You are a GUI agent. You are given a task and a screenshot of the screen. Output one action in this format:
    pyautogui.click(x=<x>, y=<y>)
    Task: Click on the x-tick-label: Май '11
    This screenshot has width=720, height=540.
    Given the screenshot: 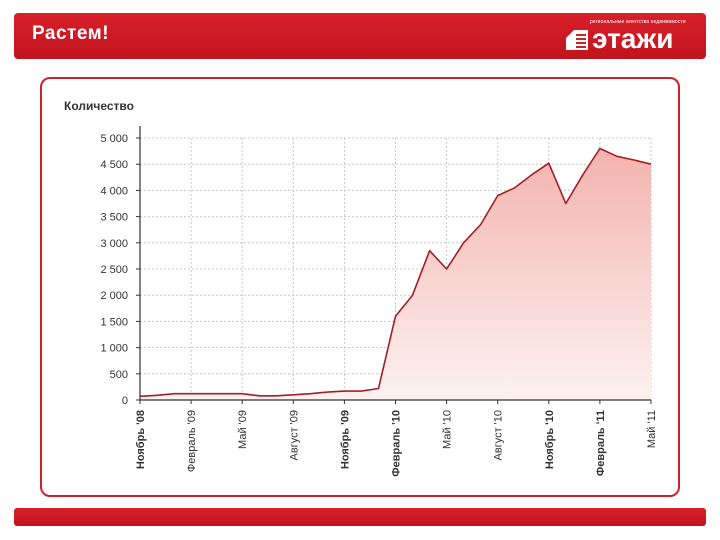 What is the action you would take?
    pyautogui.click(x=652, y=429)
    